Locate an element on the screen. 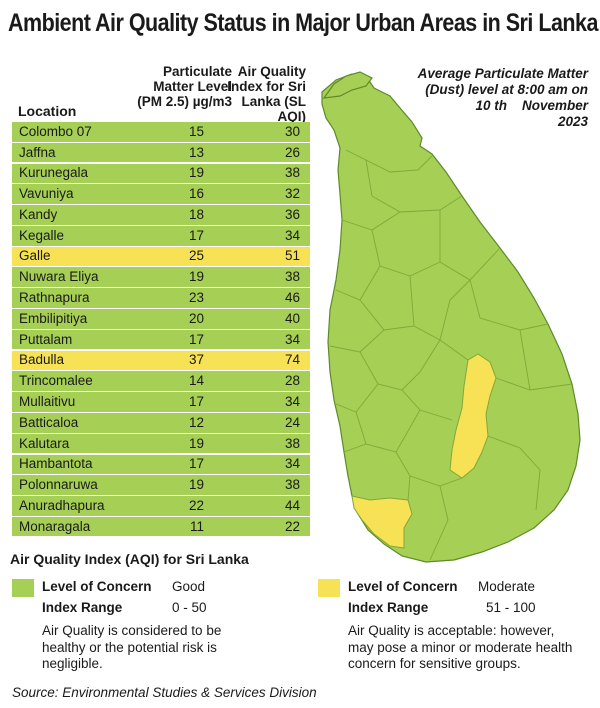 The height and width of the screenshot is (708, 600). table-row: Puttalam 17 34 is located at coordinates (161, 339).